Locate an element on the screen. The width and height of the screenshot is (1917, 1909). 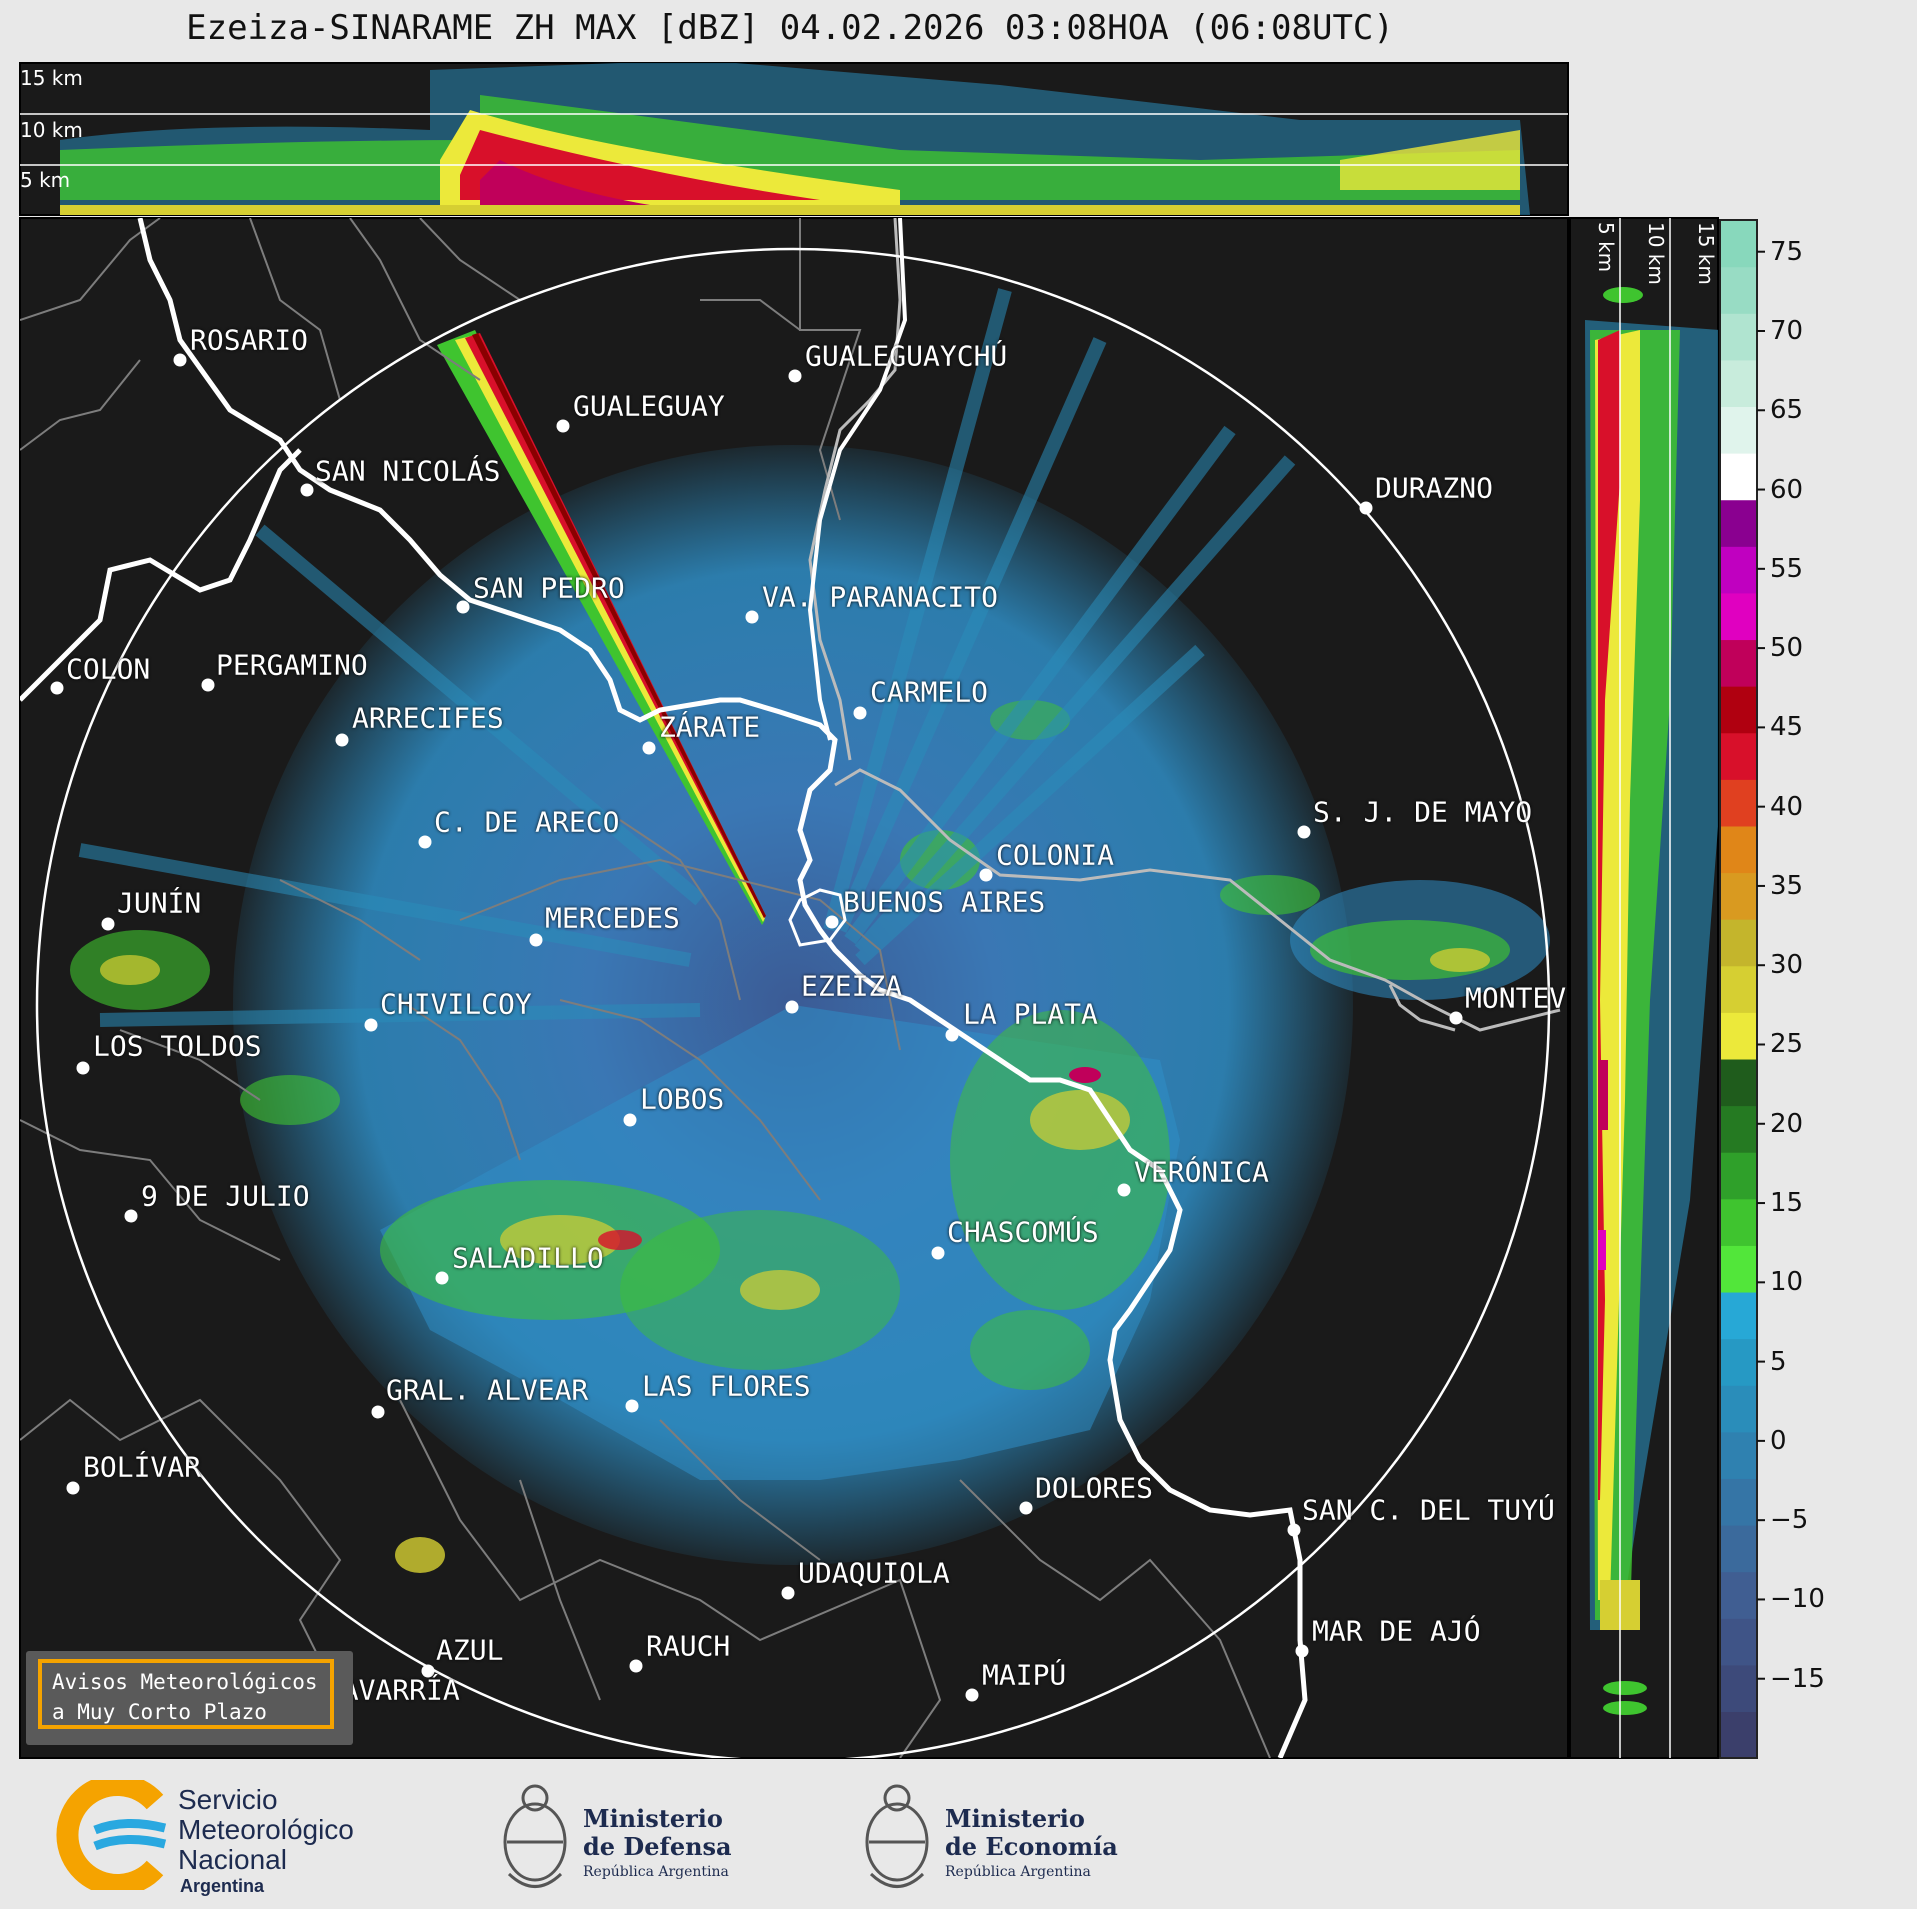
colorbar-tick-label: 20 is located at coordinates (1787, 1123).